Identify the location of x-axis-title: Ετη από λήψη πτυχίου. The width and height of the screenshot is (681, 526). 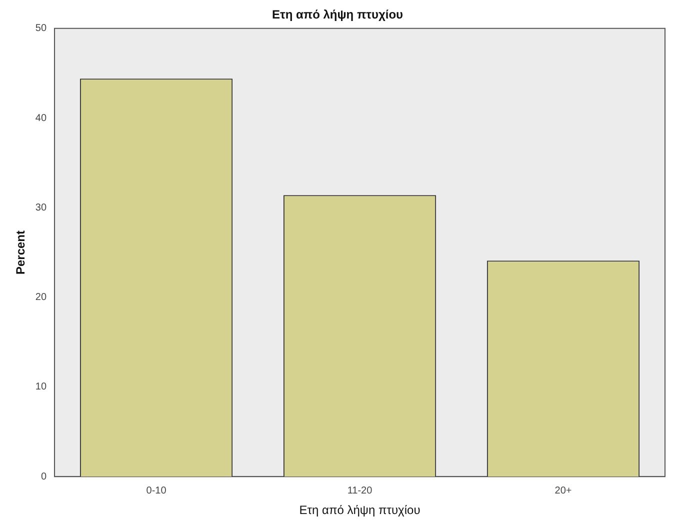
(359, 510).